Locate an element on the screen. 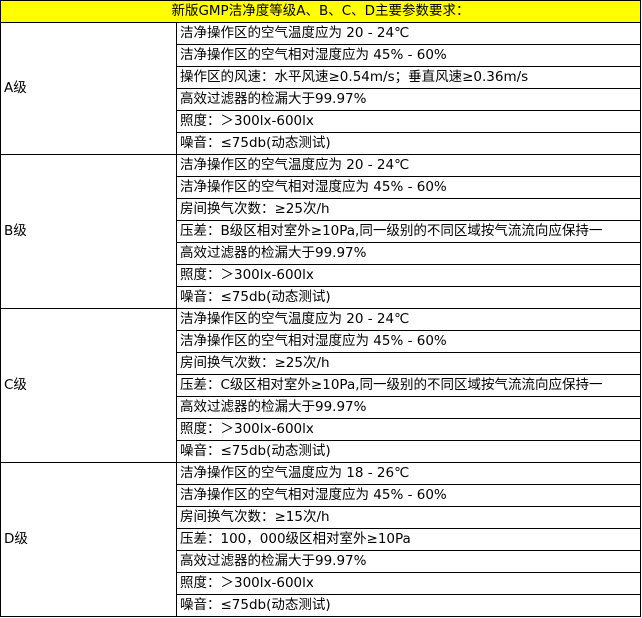 This screenshot has height=618, width=642. table-title: 新版GMP洁净度等级A、B、C、D主要参数要求： is located at coordinates (320, 11).